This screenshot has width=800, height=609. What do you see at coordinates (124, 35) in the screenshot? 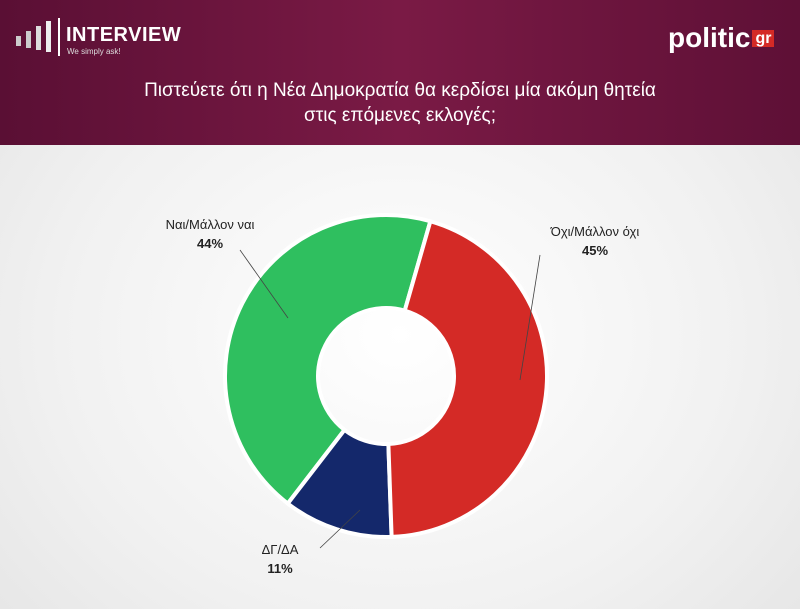
I see `brand: INTERVIEW` at bounding box center [124, 35].